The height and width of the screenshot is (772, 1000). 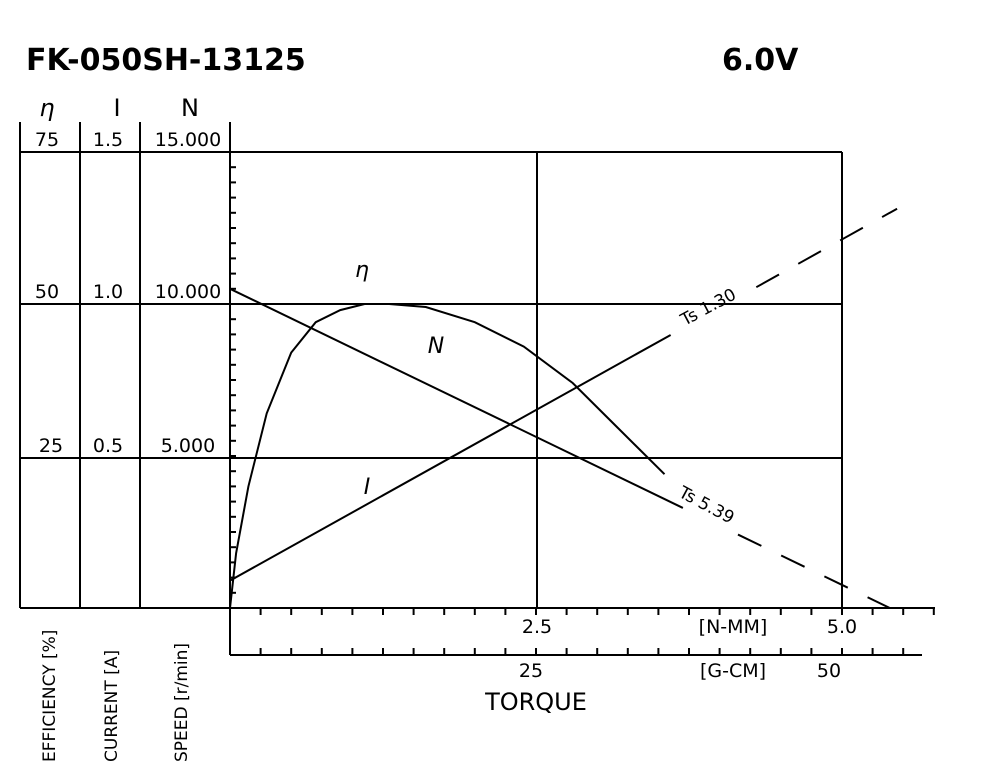 What do you see at coordinates (829, 671) in the screenshot?
I see `gcm-tick-50: 50` at bounding box center [829, 671].